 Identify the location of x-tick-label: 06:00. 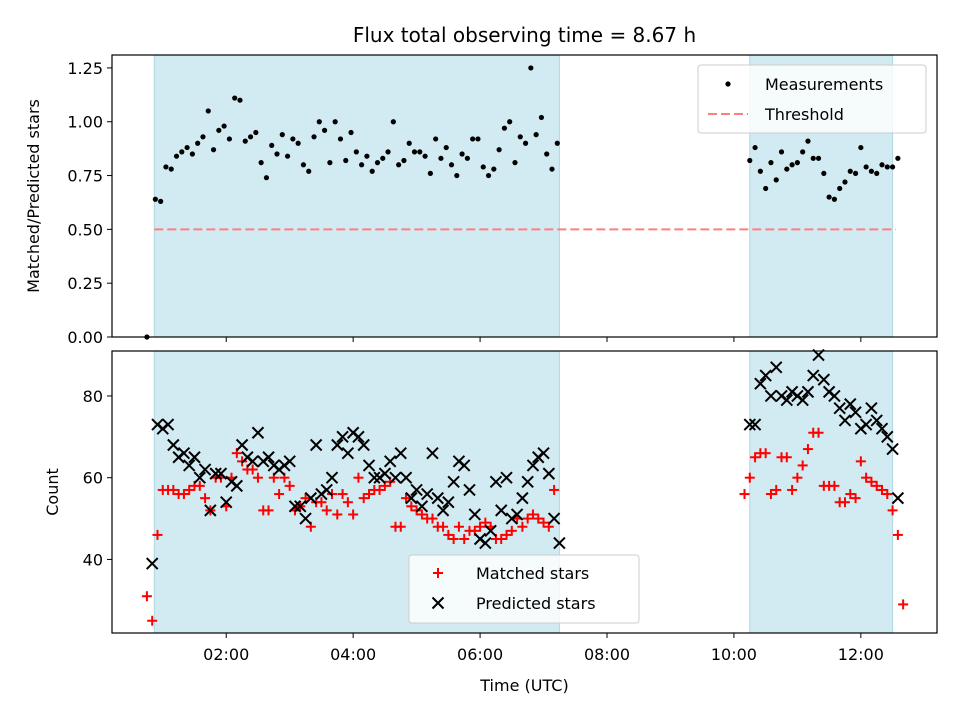
(480, 654).